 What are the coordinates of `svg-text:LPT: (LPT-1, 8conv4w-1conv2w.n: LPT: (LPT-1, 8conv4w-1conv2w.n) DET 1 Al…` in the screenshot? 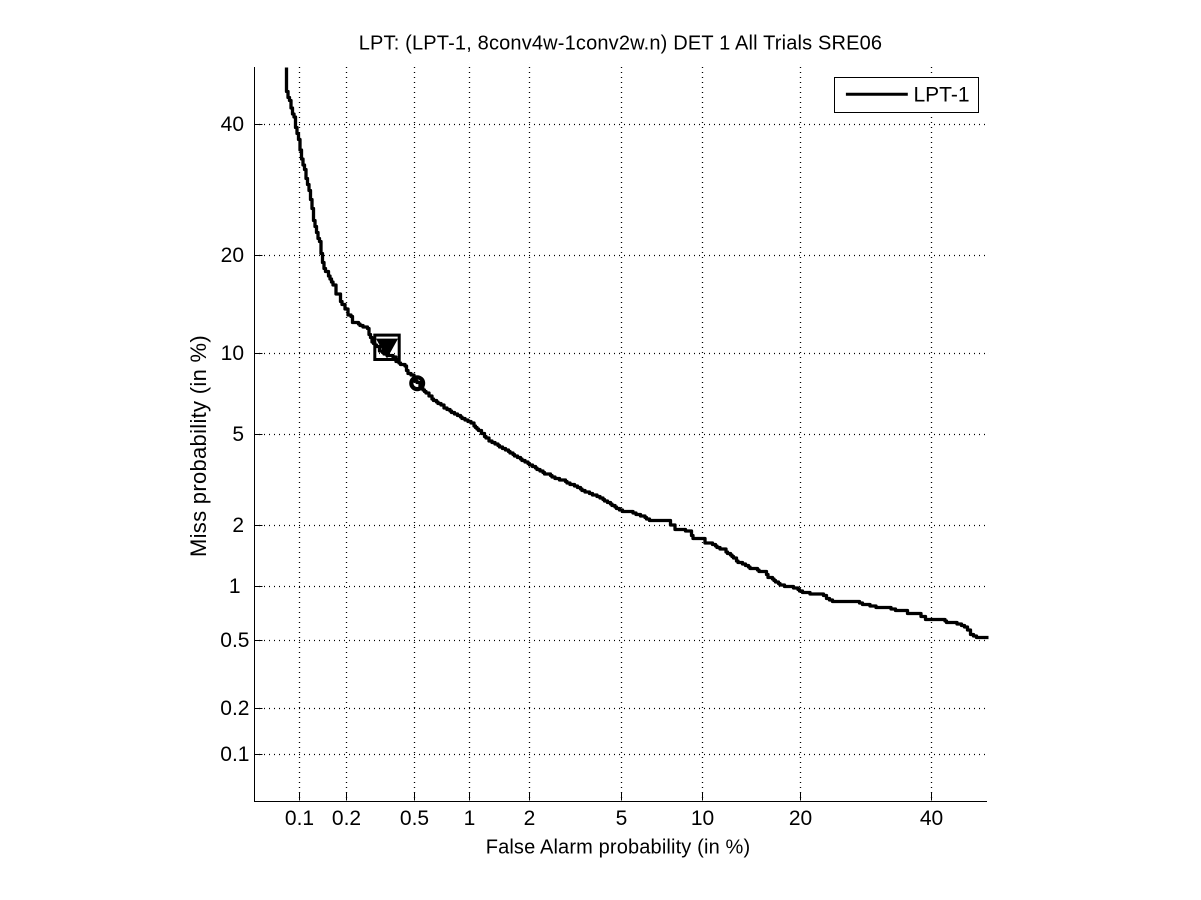 It's located at (620, 44).